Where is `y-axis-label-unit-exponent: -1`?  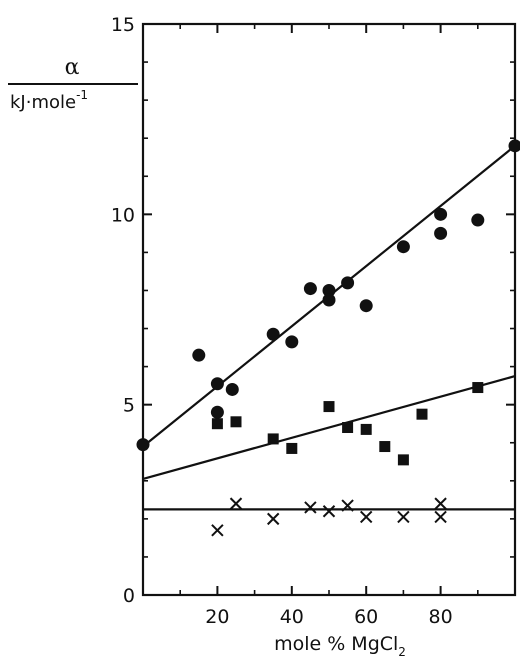
y-axis-label-unit-exponent: -1 is located at coordinates (82, 95).